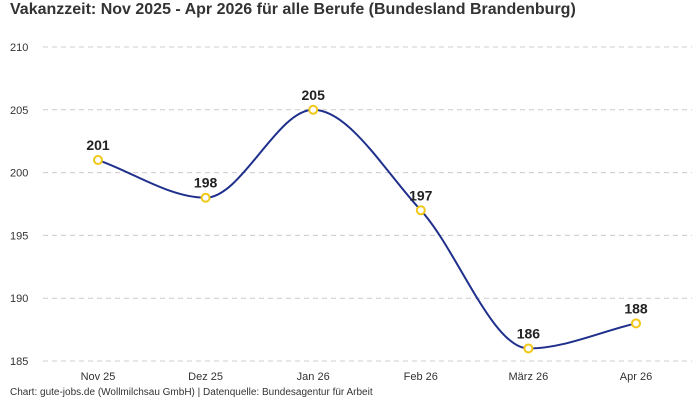  I want to click on data-label: 197, so click(421, 195).